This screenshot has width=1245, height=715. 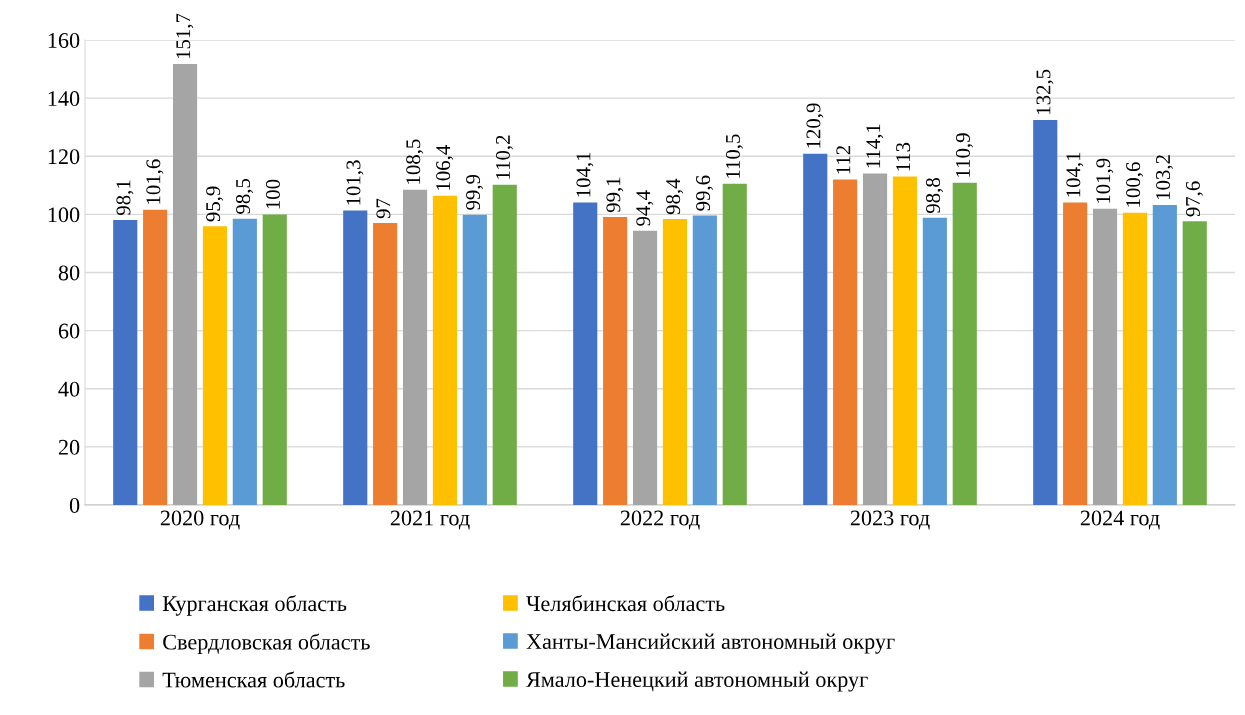 I want to click on data-label: 108,5, so click(x=415, y=161).